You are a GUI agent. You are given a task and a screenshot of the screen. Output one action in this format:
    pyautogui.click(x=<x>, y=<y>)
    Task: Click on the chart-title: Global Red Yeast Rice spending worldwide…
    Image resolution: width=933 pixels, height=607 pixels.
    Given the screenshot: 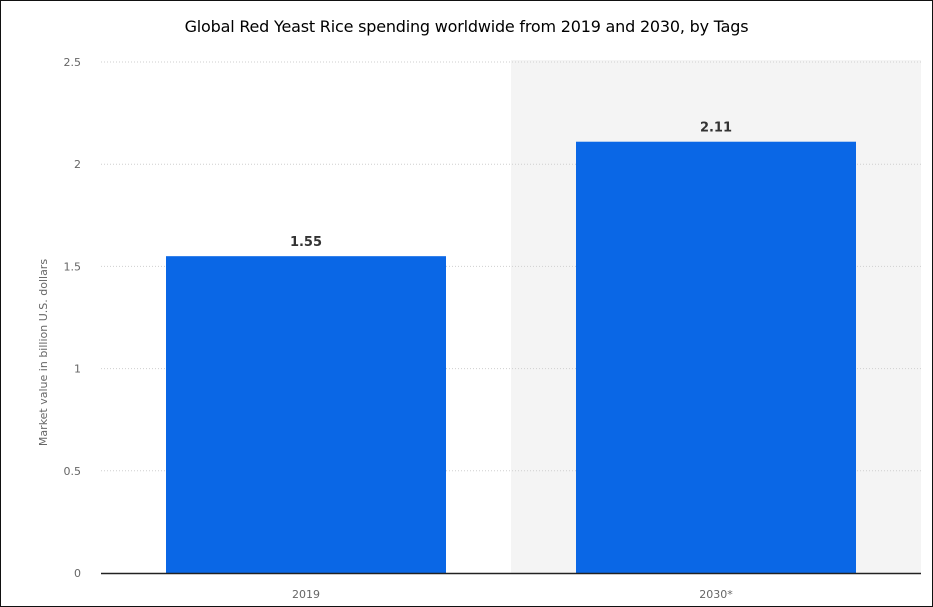 What is the action you would take?
    pyautogui.click(x=466, y=26)
    